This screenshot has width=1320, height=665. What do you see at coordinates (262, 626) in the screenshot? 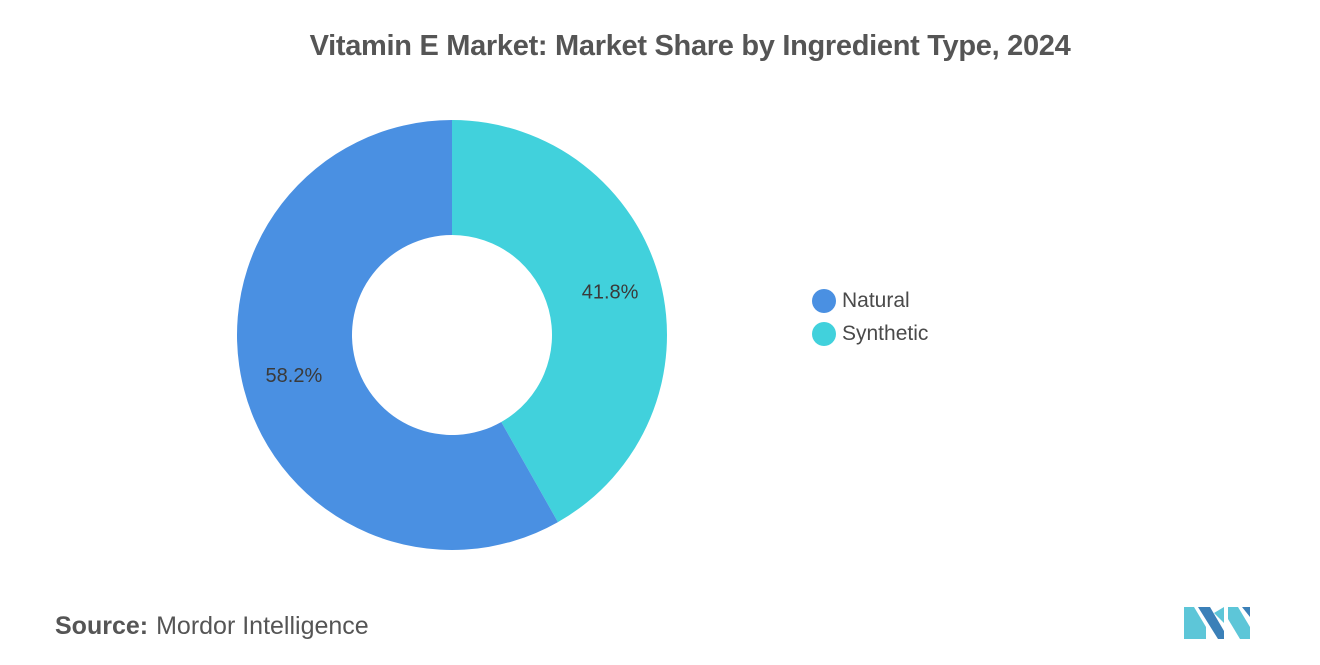
I see `source-text: Mordor Intelligence` at bounding box center [262, 626].